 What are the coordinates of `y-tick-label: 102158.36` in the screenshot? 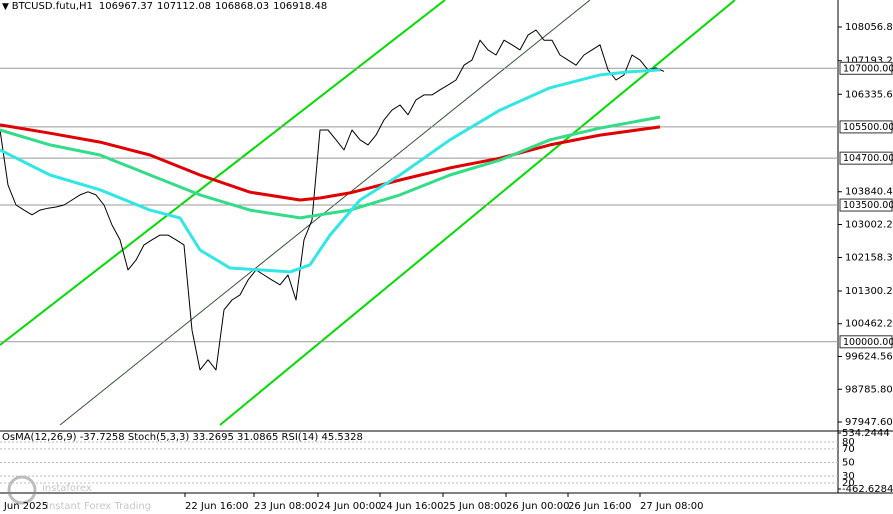 It's located at (869, 257).